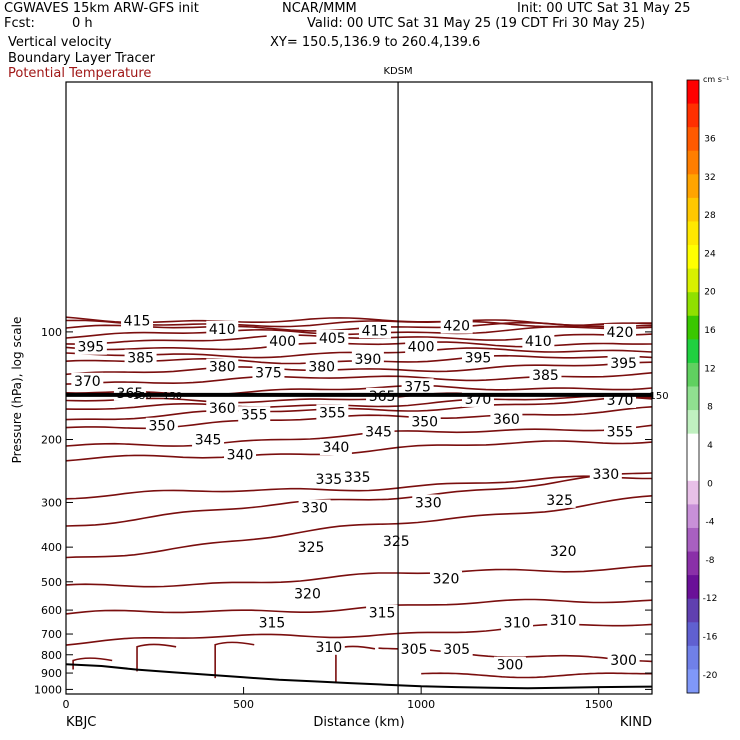  I want to click on field-potential-temperature: Potential Temperature, so click(80, 73).